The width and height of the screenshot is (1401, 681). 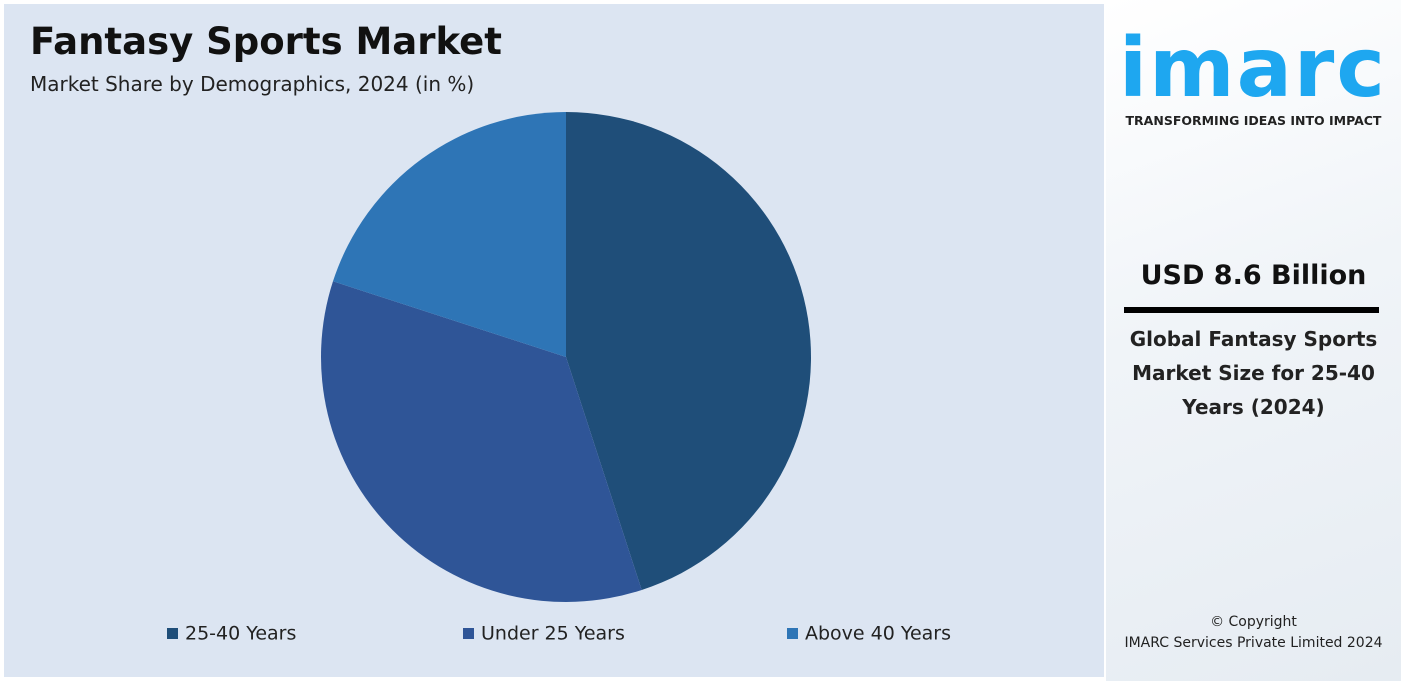 What do you see at coordinates (553, 634) in the screenshot?
I see `legend-label: Under 25 Years` at bounding box center [553, 634].